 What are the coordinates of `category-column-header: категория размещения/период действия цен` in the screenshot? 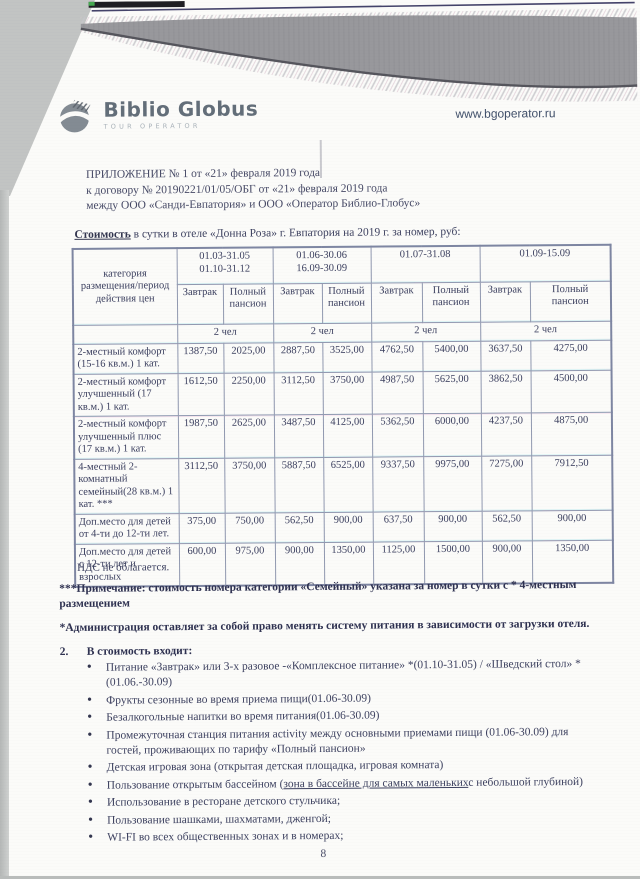 It's located at (125, 286).